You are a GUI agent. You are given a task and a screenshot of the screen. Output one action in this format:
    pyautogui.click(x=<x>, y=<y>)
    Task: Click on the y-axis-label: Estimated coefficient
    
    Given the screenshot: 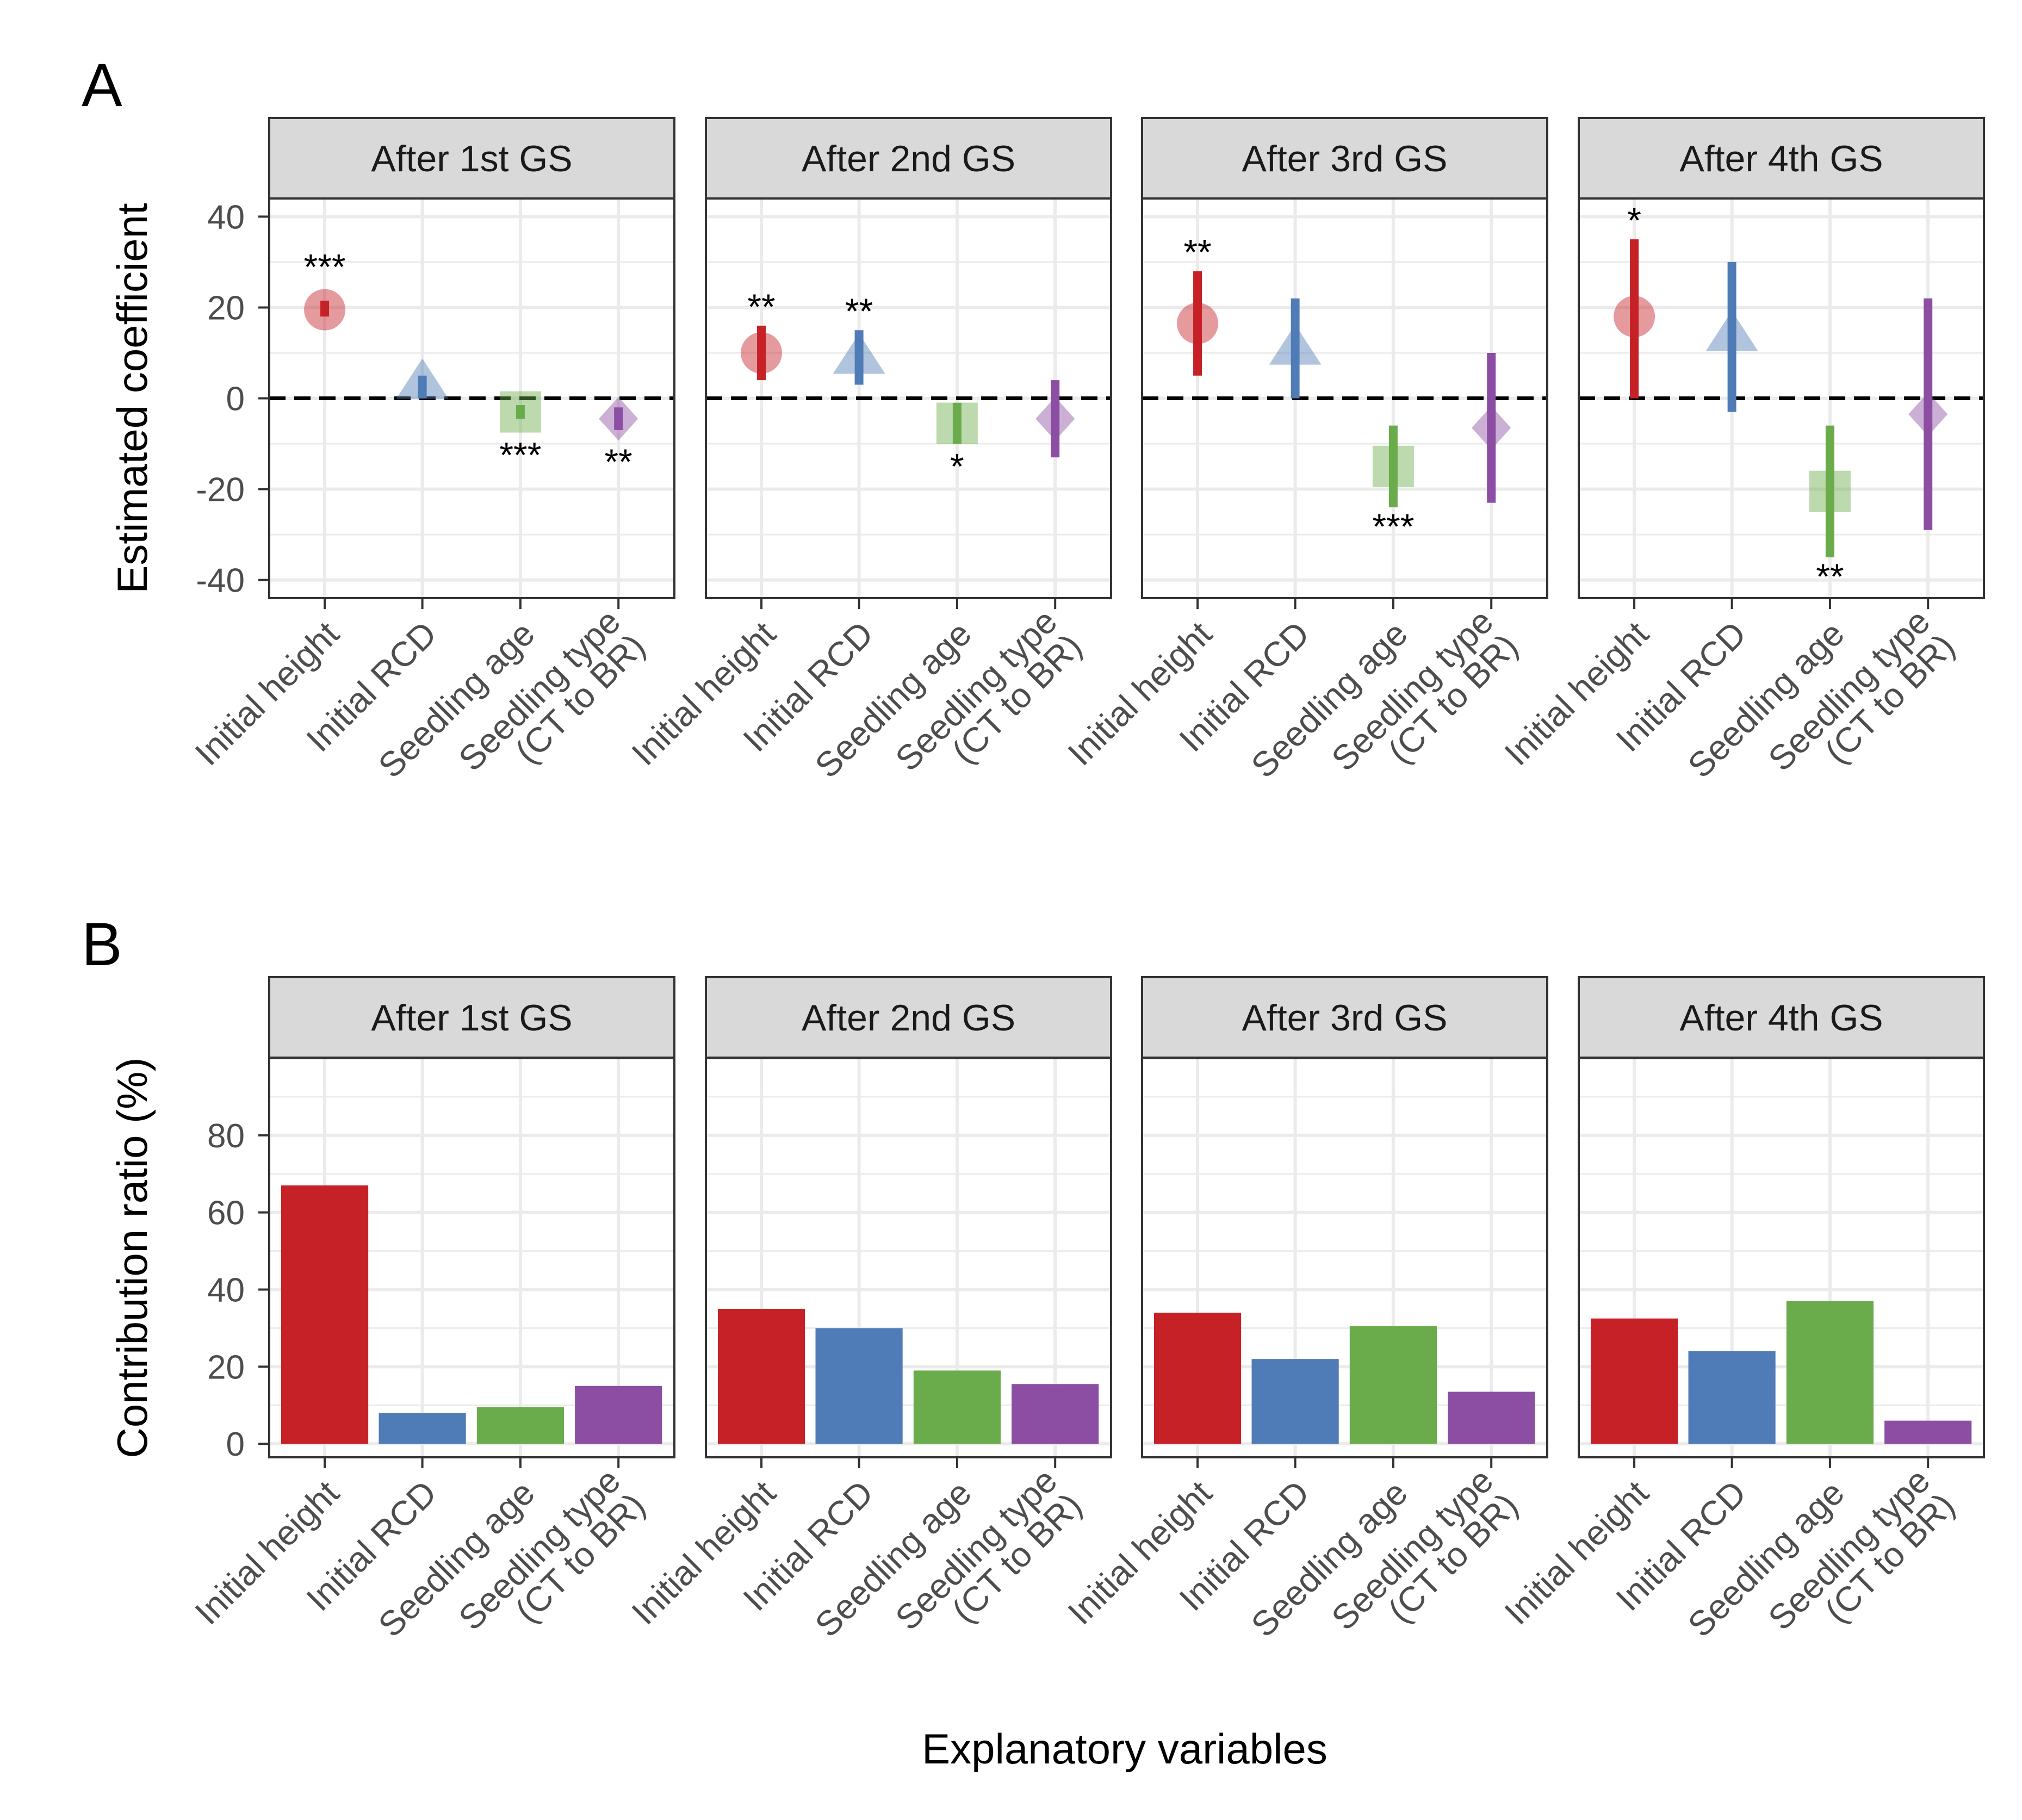 What is the action you would take?
    pyautogui.click(x=132, y=398)
    